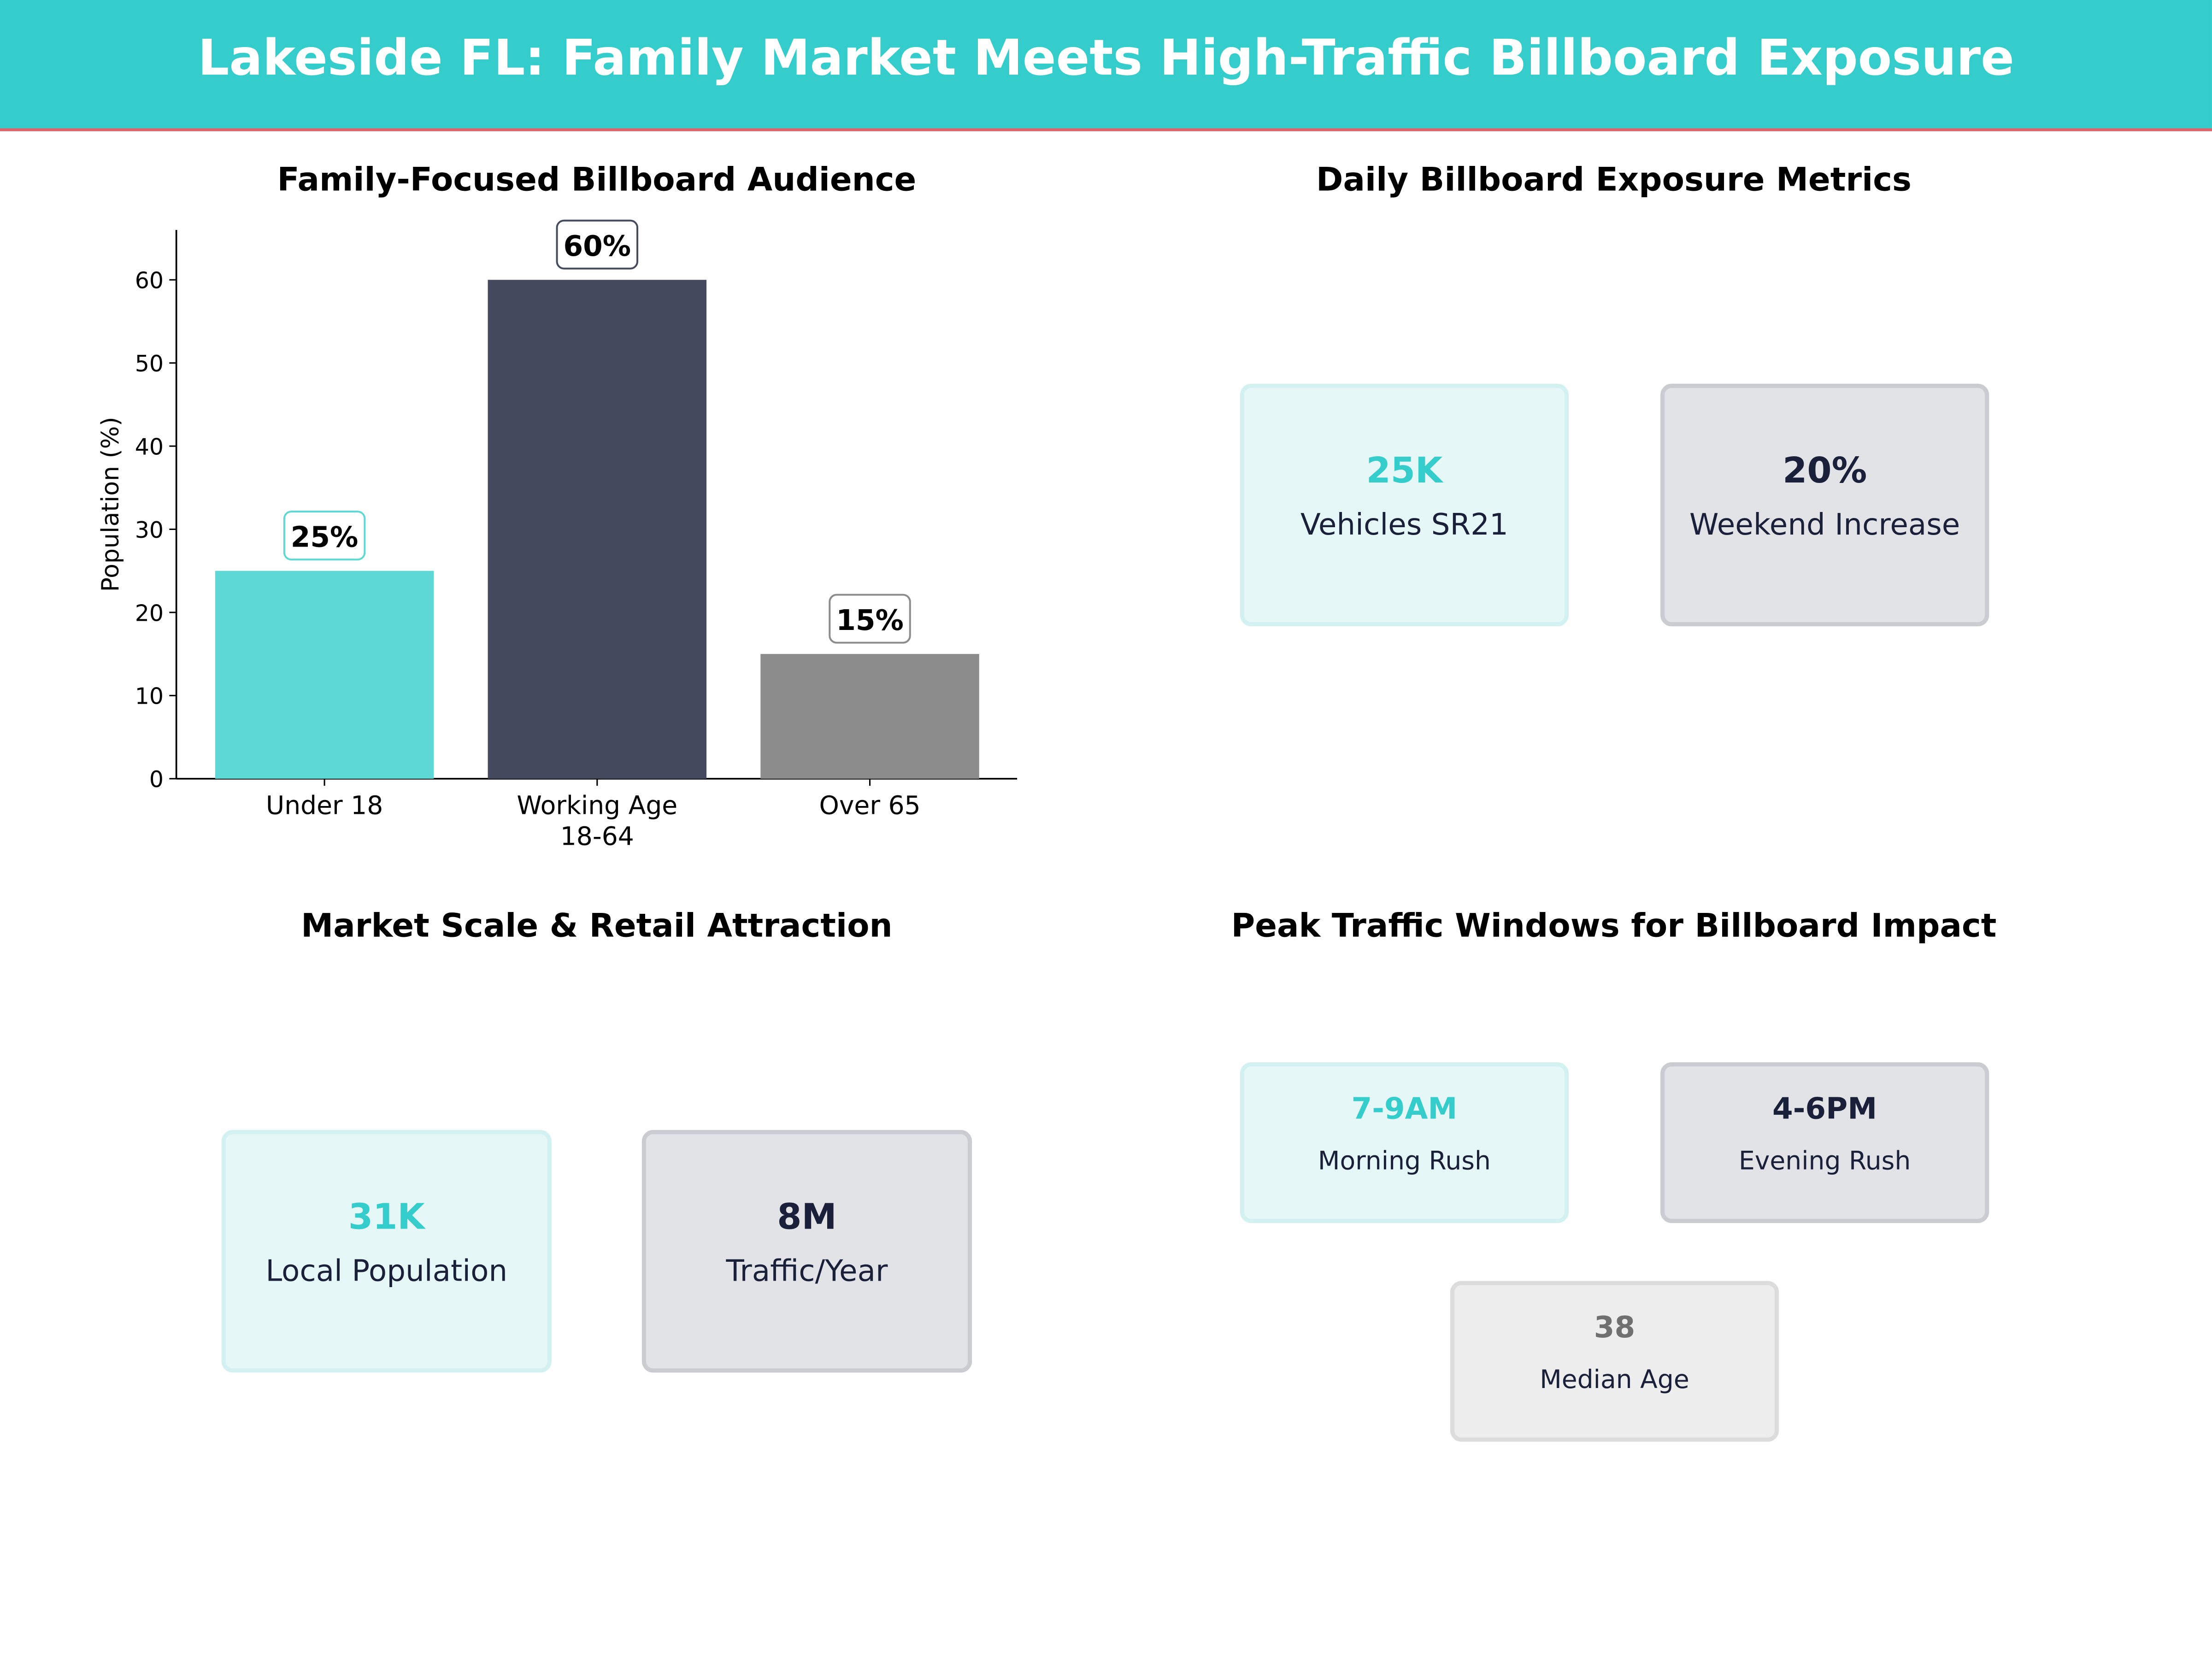  Describe the element at coordinates (1825, 470) in the screenshot. I see `metric-value: 20%` at that location.